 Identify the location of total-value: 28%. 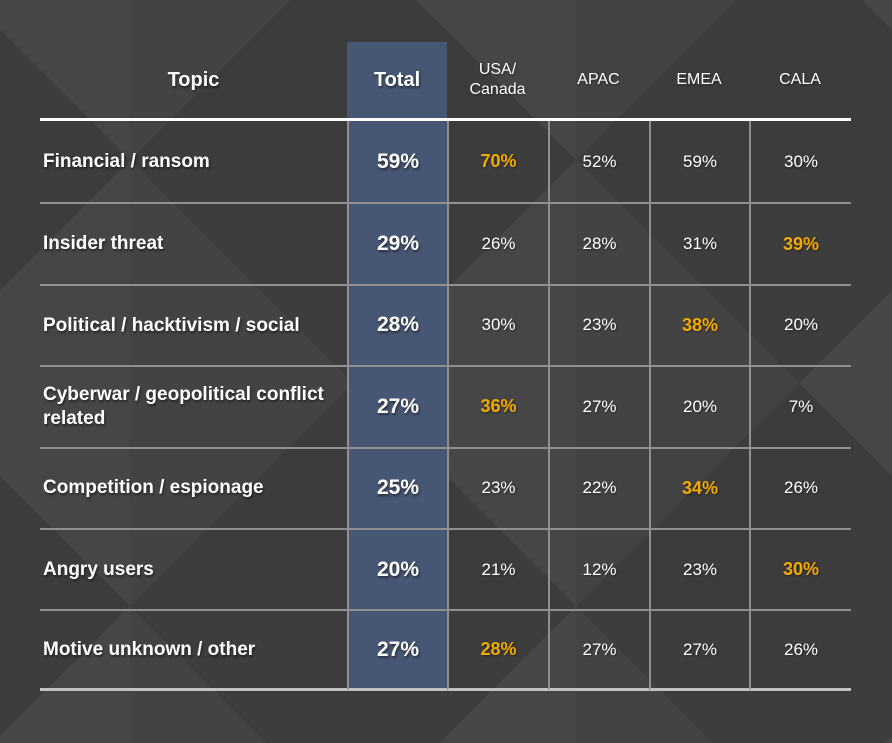
(397, 324).